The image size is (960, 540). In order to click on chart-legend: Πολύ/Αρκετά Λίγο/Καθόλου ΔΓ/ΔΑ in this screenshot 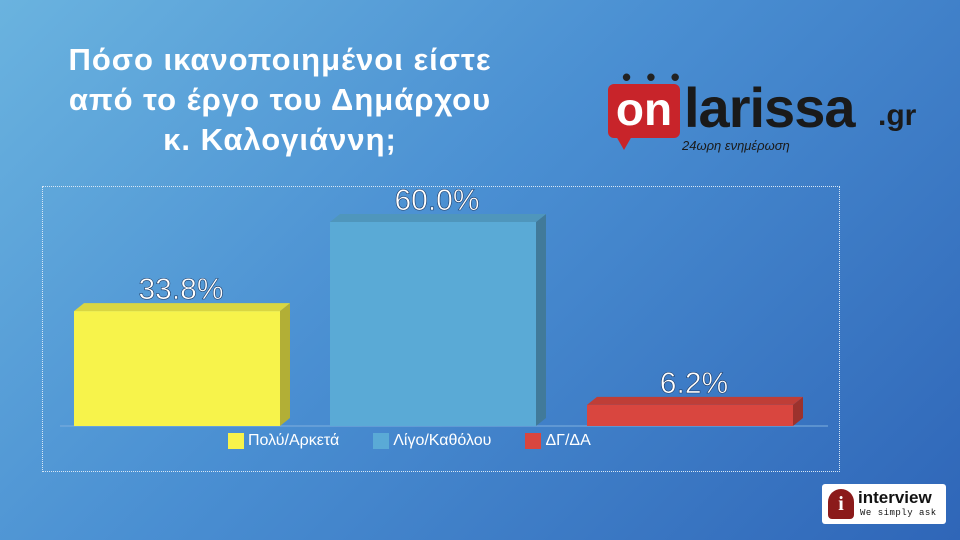, I will do `click(409, 441)`.